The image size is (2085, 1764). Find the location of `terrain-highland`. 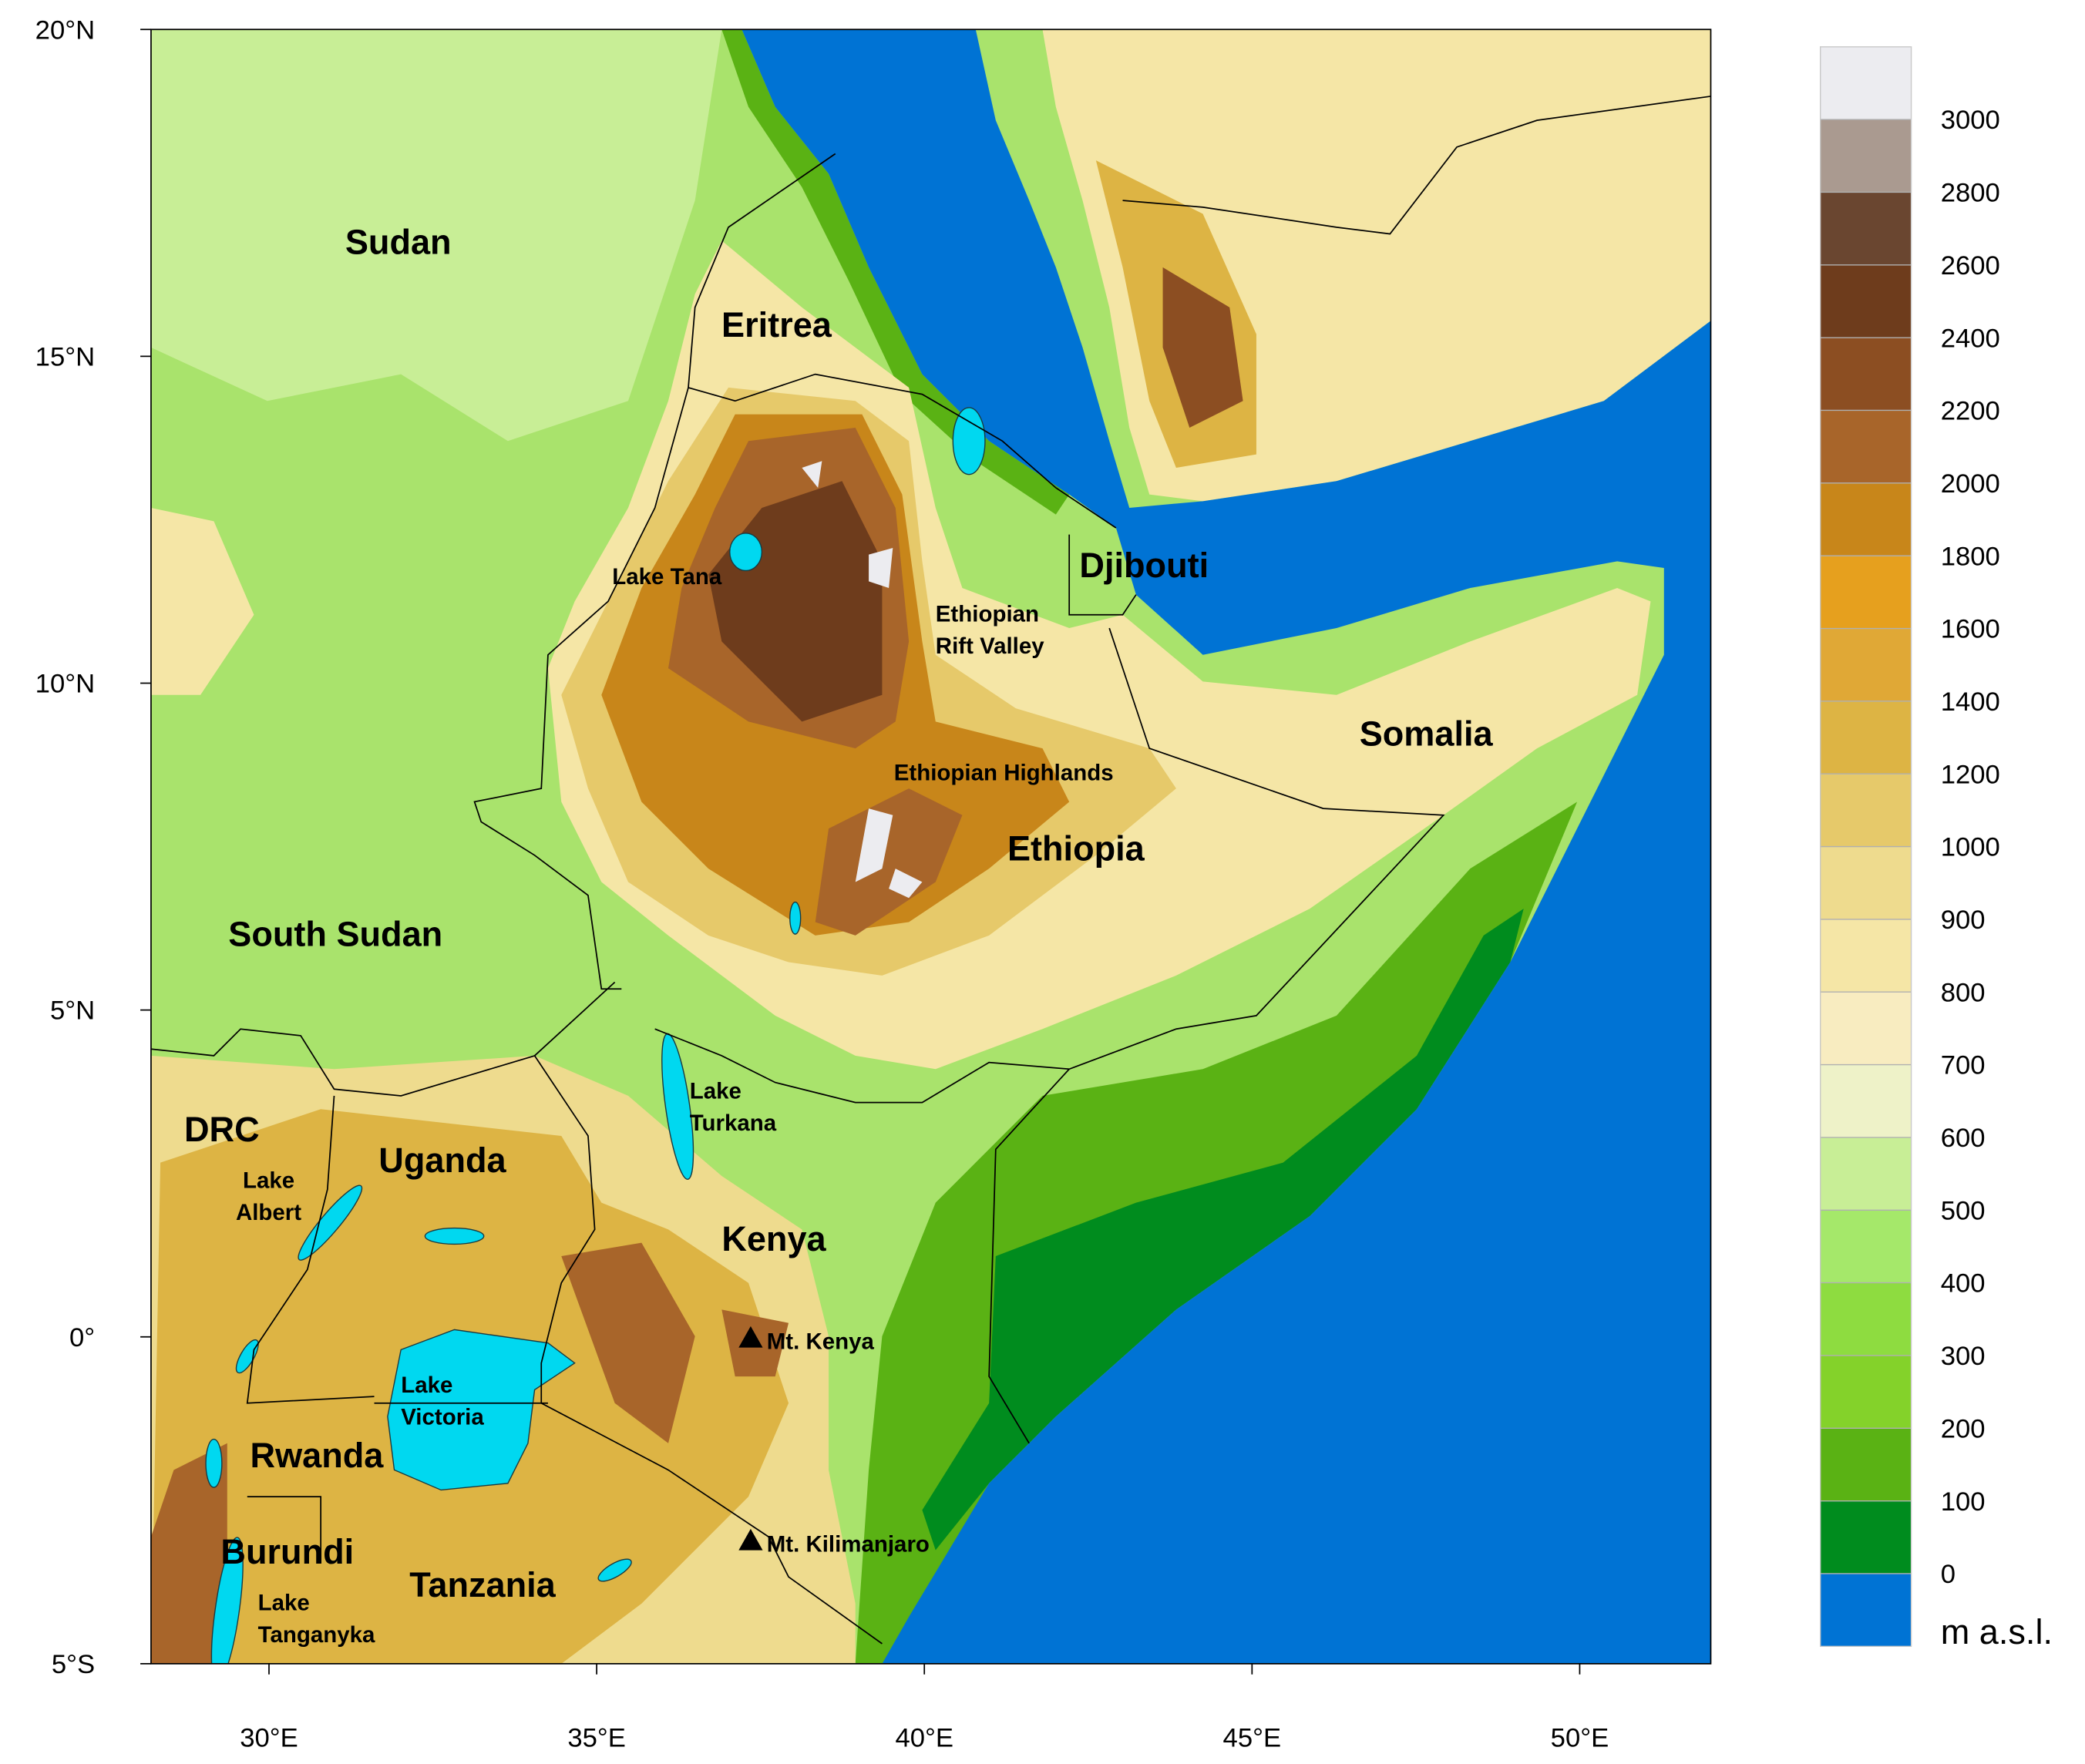

terrain-highland is located at coordinates (889, 862).